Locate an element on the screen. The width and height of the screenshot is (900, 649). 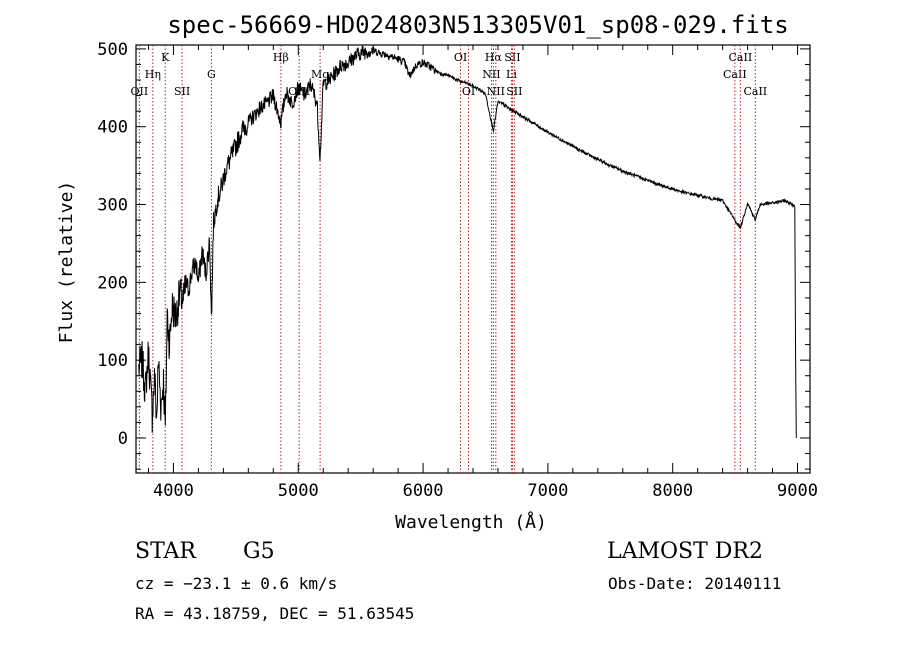
line-label-15: SII is located at coordinates (514, 91).